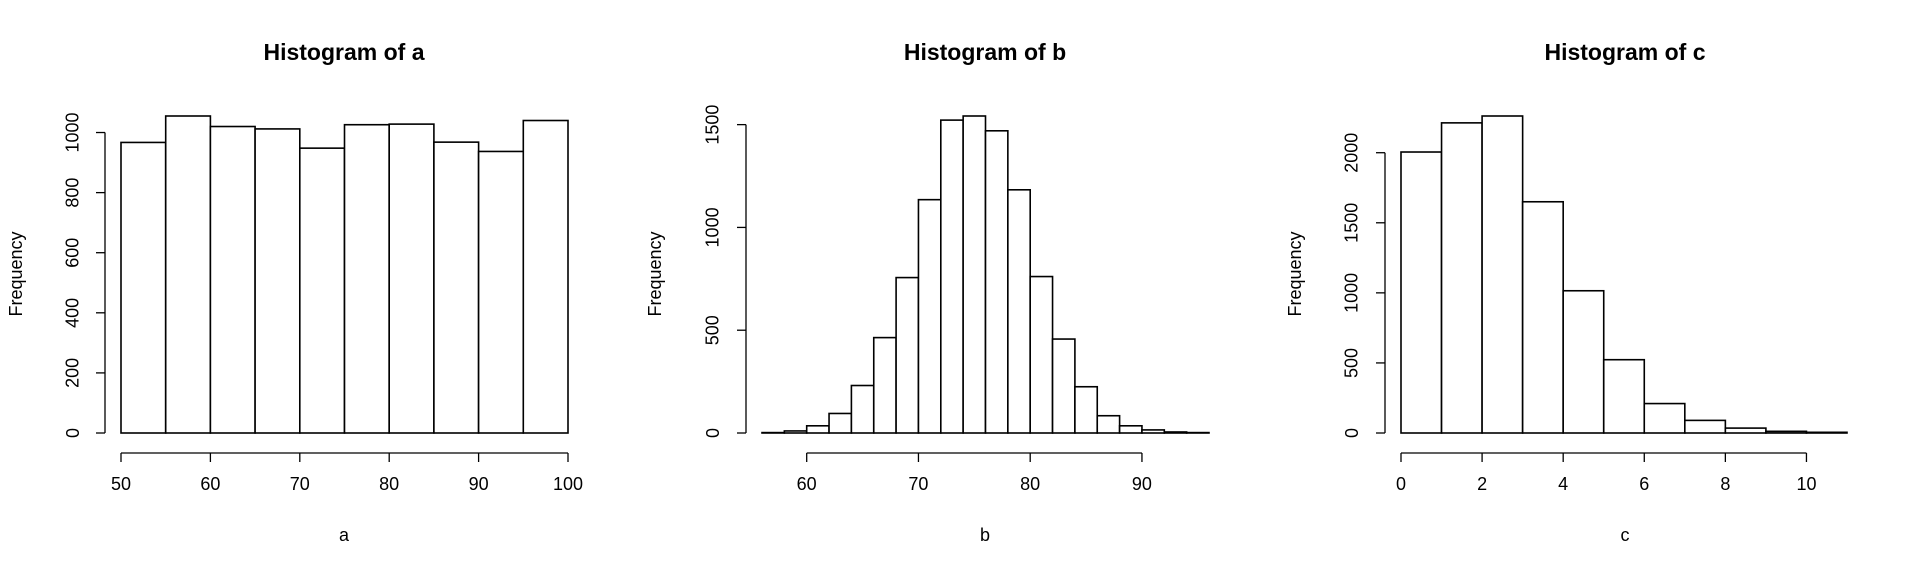 The height and width of the screenshot is (576, 1920). I want to click on x-tick-label: 10, so click(1806, 484).